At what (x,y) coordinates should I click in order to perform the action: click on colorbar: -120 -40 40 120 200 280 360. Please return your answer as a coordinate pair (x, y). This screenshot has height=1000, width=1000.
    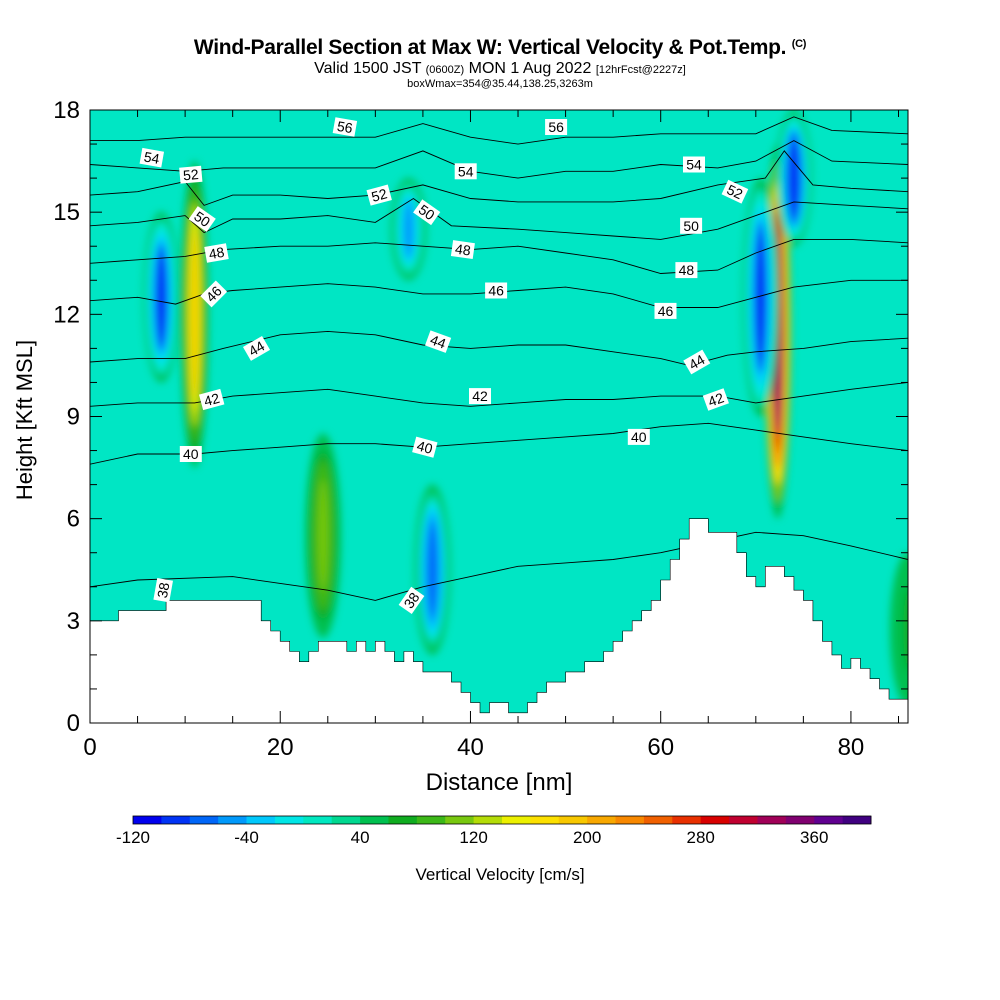
    Looking at the image, I should click on (494, 831).